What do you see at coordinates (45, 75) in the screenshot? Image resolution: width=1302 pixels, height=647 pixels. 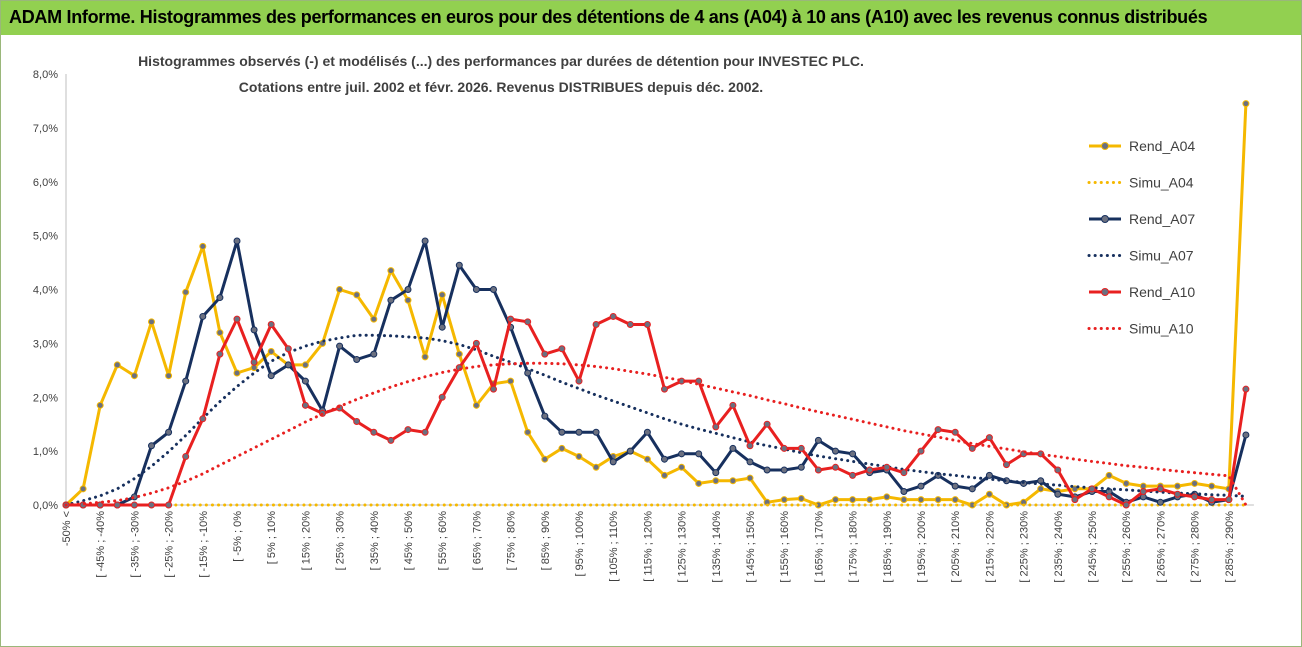 I see `y-tick-label: 8,0%` at bounding box center [45, 75].